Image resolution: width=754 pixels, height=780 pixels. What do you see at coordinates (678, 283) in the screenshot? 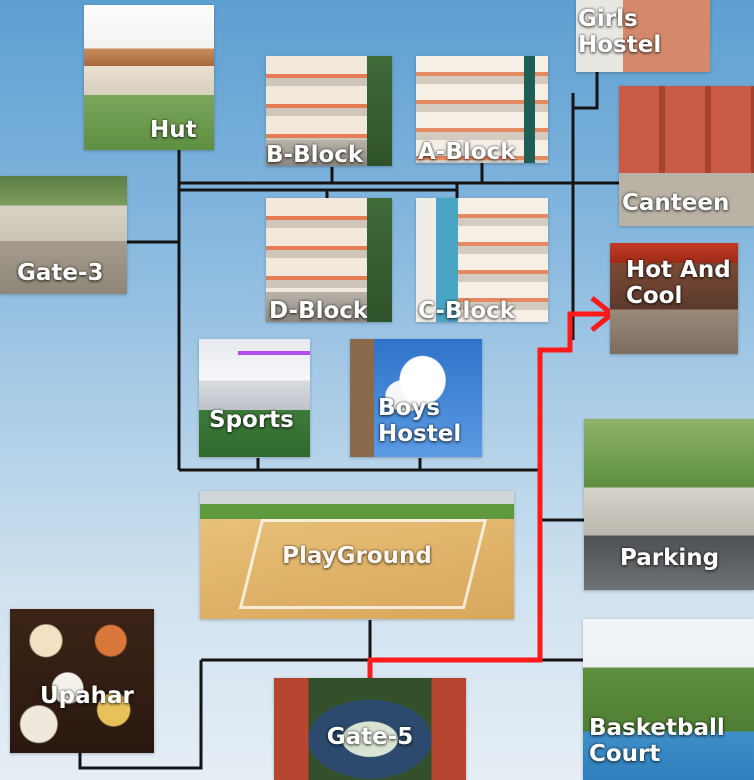
I see `node-label: Hot And Cool` at bounding box center [678, 283].